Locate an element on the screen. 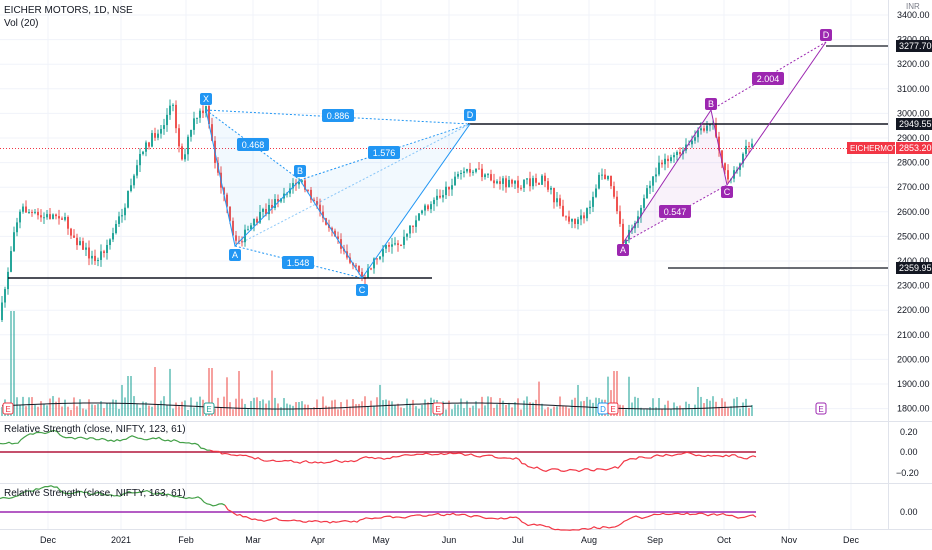 The height and width of the screenshot is (550, 932). ratio-label-text: 1.576 is located at coordinates (384, 153).